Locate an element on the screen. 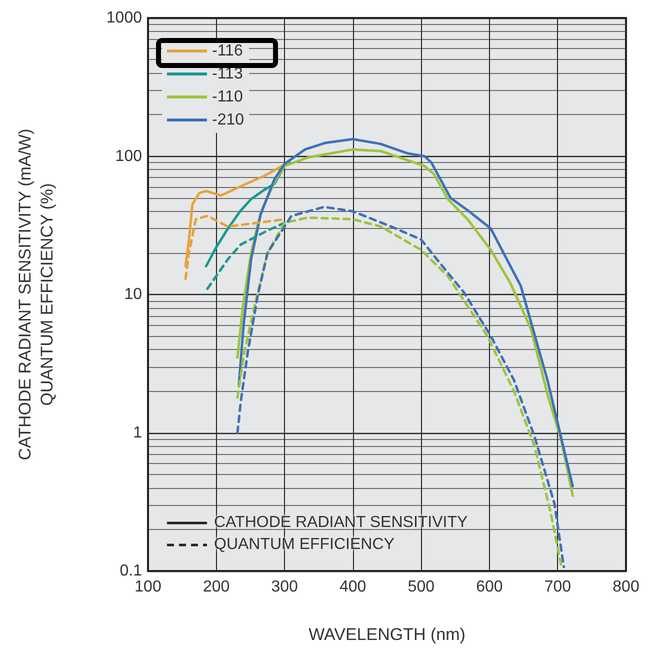  x-tick-label: 500 is located at coordinates (421, 587).